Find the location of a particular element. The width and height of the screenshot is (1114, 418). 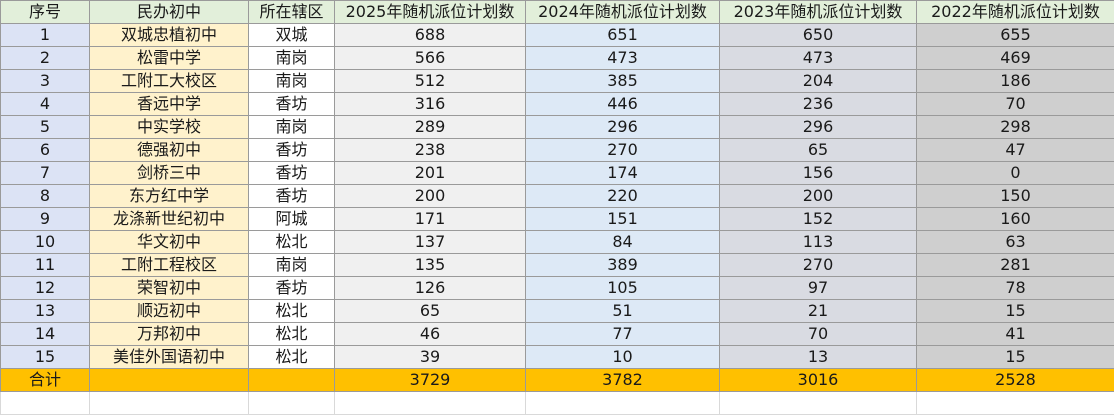

header-2025: 2025年随机派位计划数 is located at coordinates (430, 12).